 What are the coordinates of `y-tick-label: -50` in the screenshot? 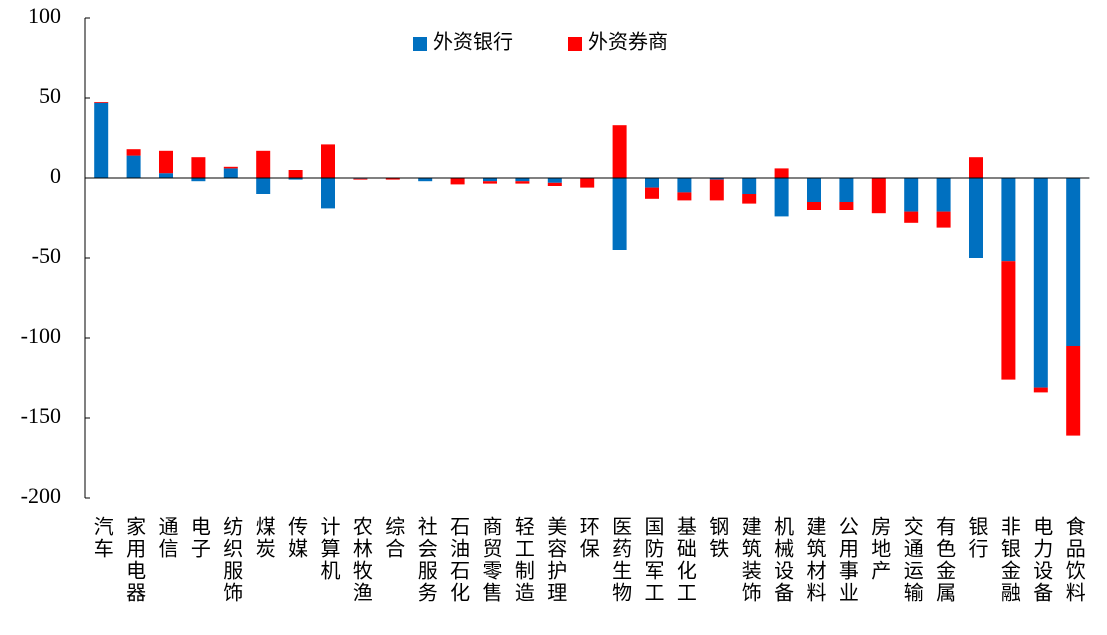 It's located at (46, 255).